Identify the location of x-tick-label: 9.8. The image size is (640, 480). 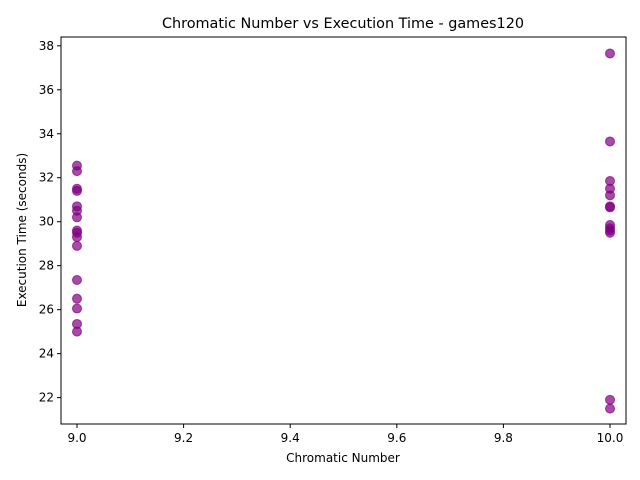
(503, 438).